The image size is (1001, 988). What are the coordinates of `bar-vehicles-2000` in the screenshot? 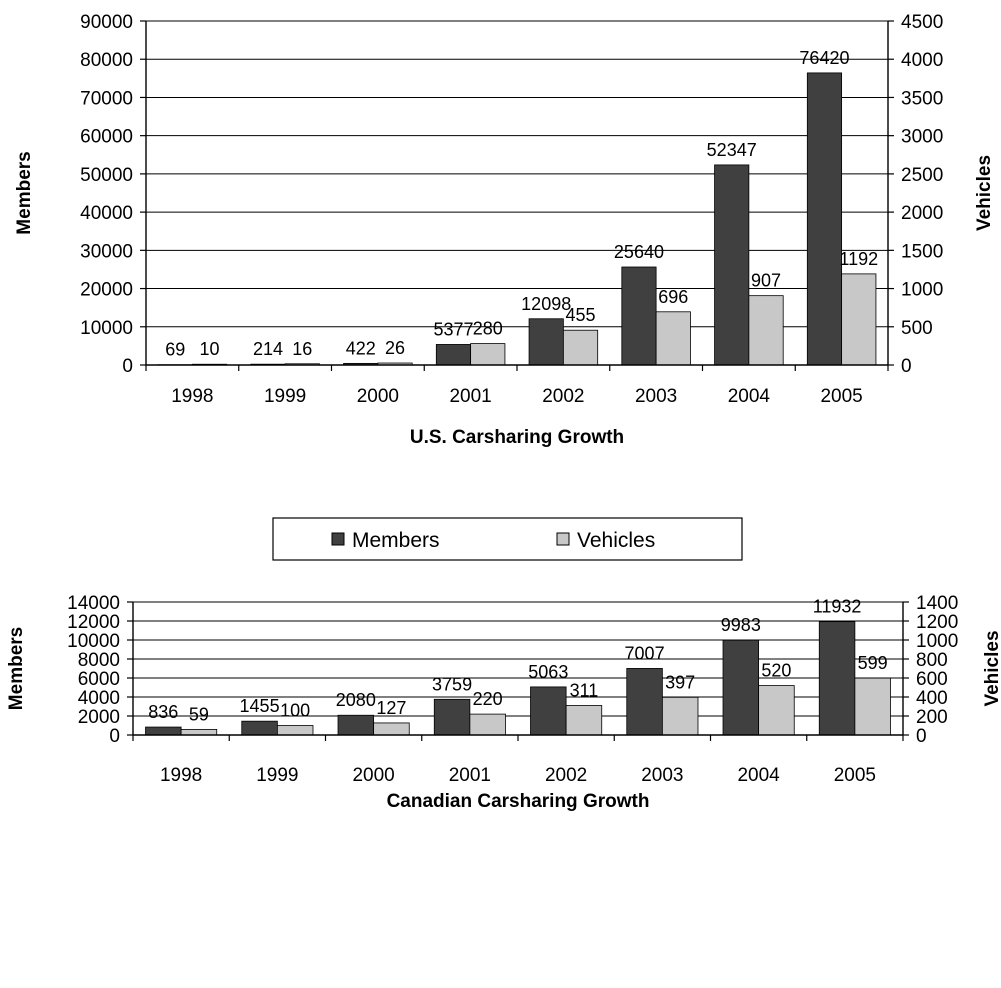 It's located at (392, 729).